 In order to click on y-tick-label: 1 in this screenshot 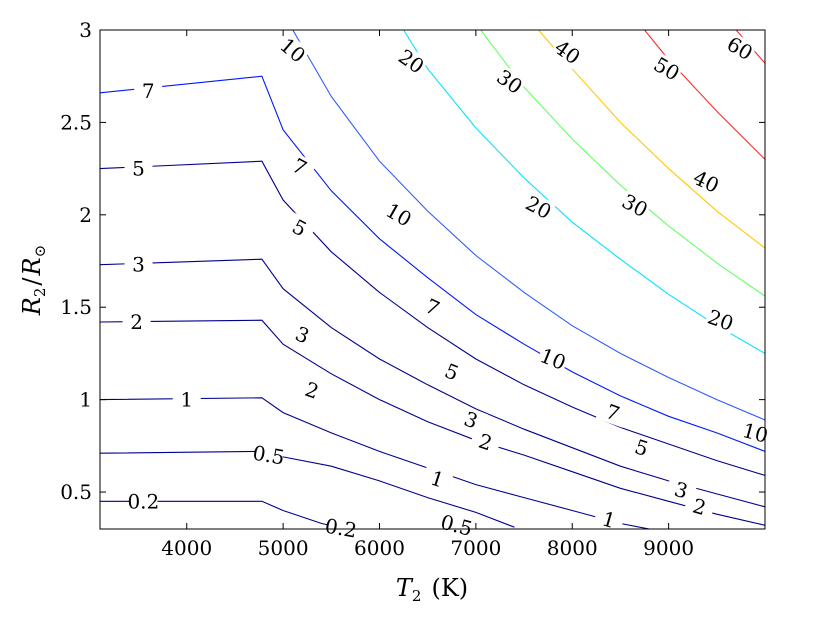, I will do `click(85, 400)`.